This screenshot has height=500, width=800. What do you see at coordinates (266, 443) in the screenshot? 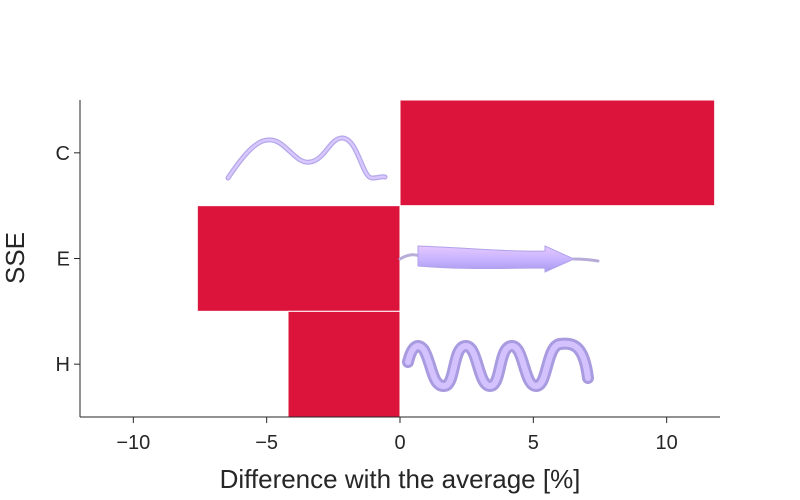
I see `x-tick-label: −5` at bounding box center [266, 443].